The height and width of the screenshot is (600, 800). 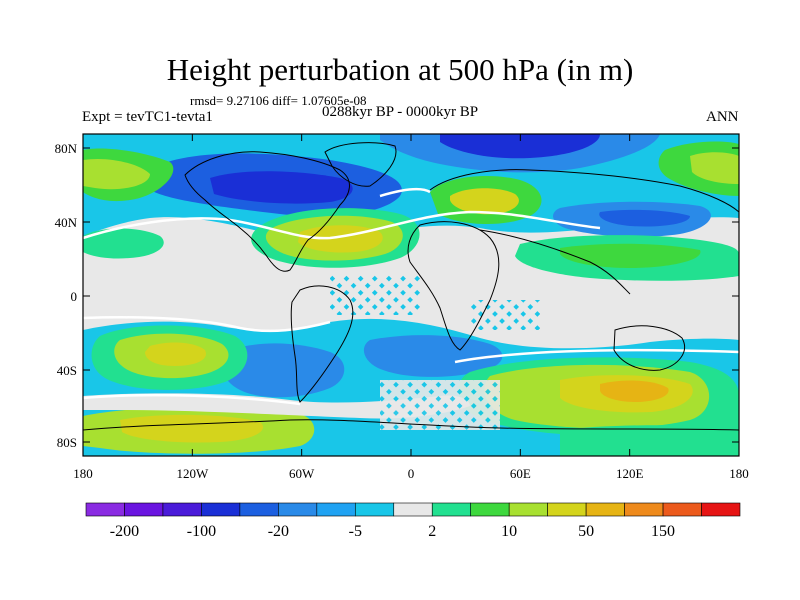 I want to click on blob-antarctic-east-high, so click(x=649, y=440).